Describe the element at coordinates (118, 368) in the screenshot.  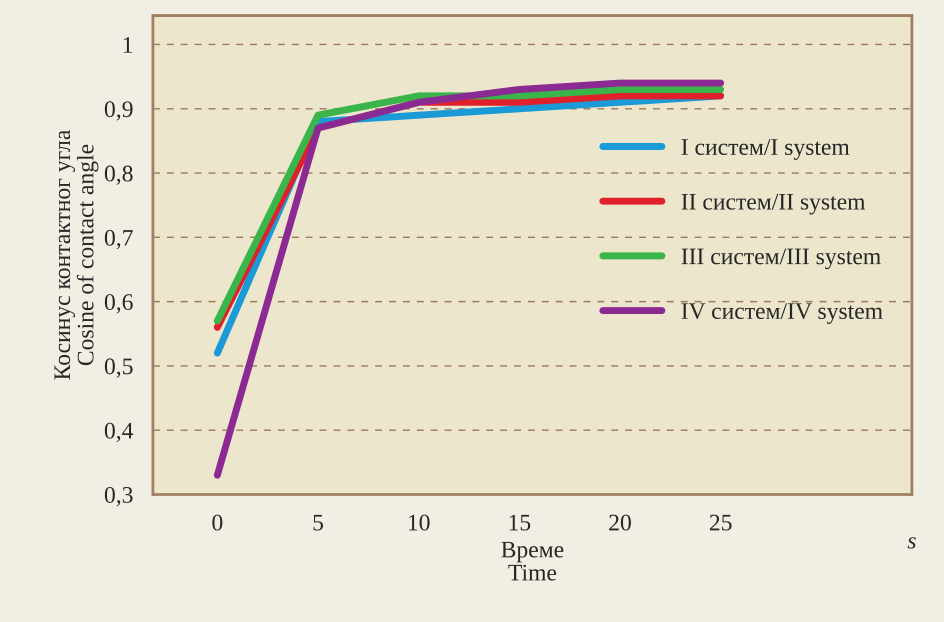
I see `y-tick-label: 0,5` at that location.